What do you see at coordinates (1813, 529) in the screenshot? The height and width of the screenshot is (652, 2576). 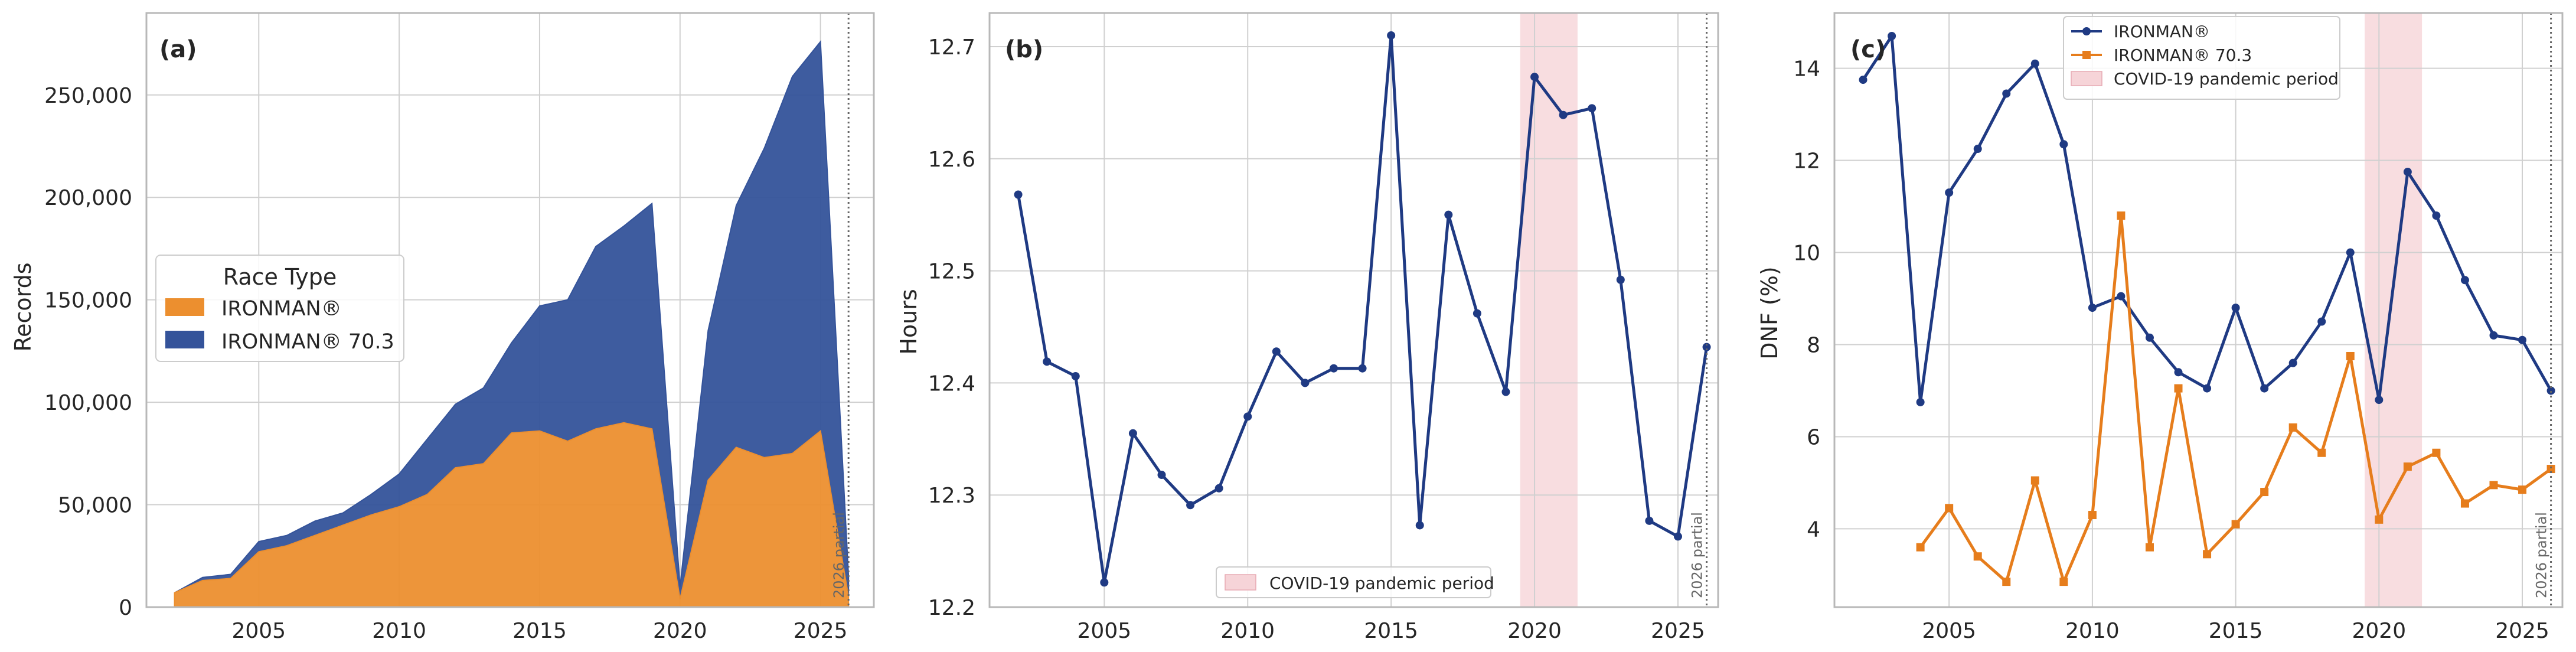 I see `y-tick-label: 4` at bounding box center [1813, 529].